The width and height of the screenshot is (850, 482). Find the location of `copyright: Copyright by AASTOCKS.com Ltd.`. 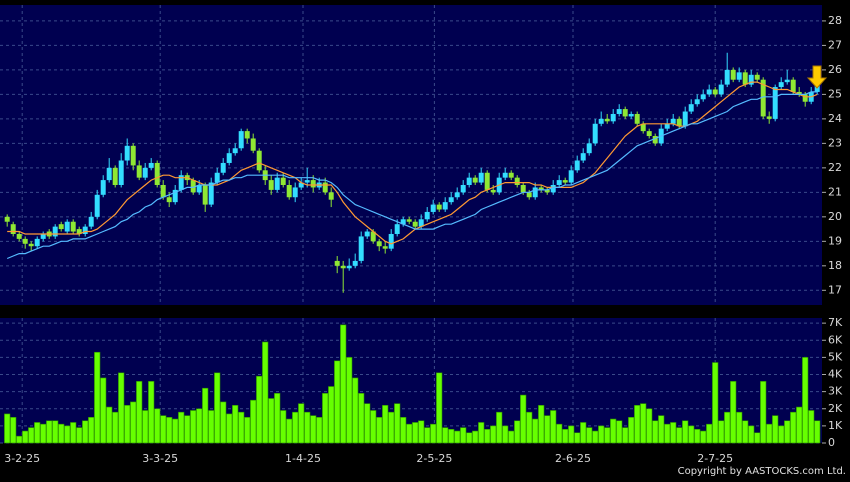

copyright: Copyright by AASTOCKS.com Ltd. is located at coordinates (762, 471).